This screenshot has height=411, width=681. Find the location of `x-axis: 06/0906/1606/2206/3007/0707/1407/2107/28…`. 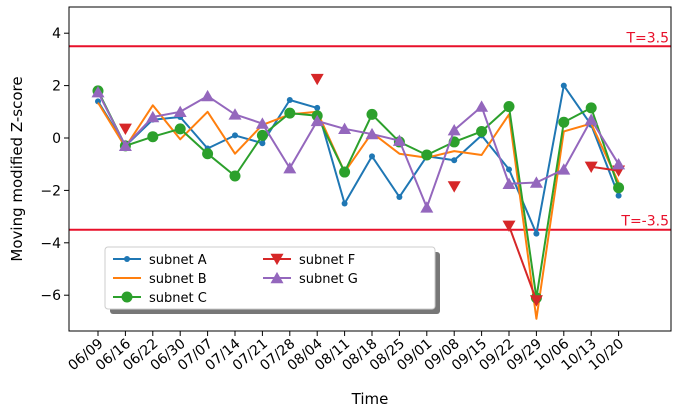

x-axis: 06/0906/1606/2206/3007/0707/1407/2107/28… is located at coordinates (346, 352).